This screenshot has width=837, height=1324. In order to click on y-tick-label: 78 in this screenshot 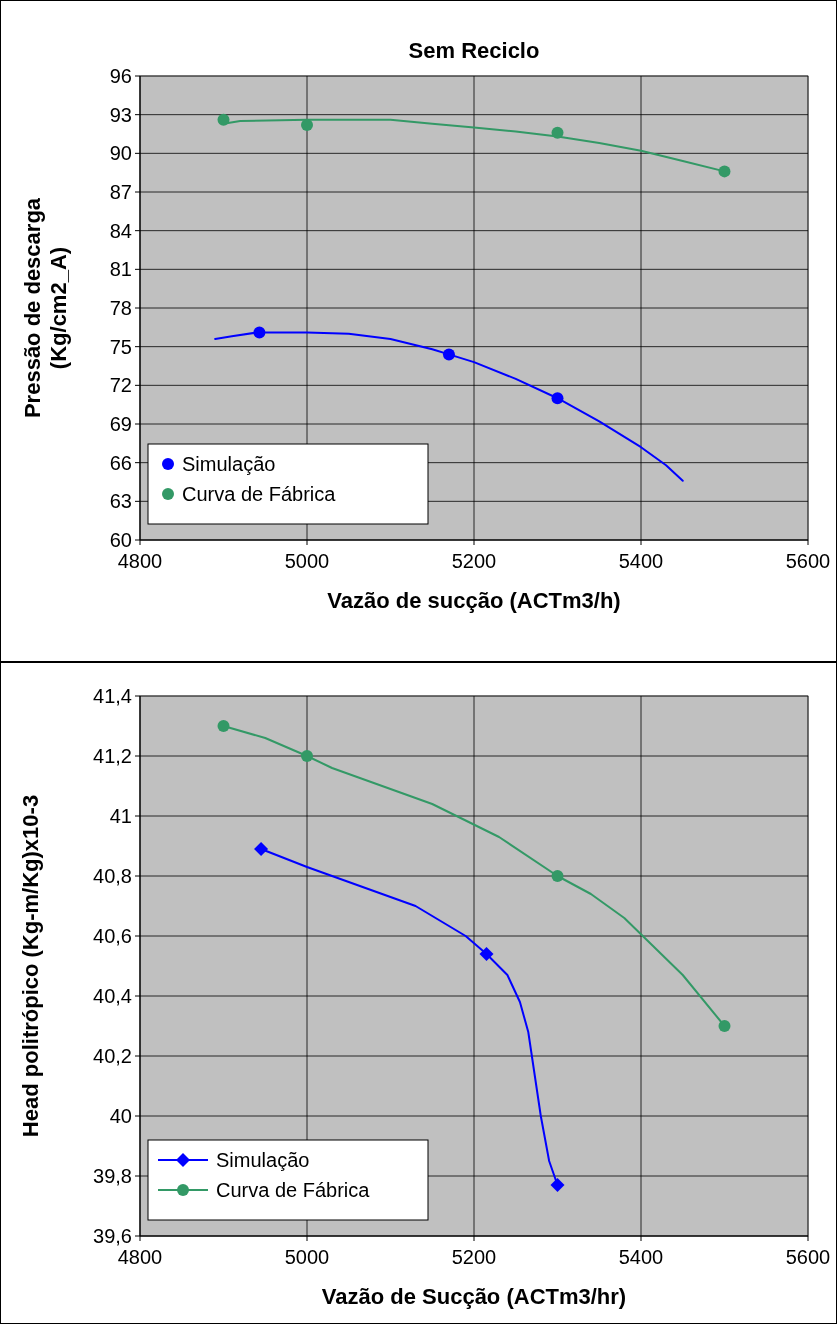, I will do `click(120, 308)`.